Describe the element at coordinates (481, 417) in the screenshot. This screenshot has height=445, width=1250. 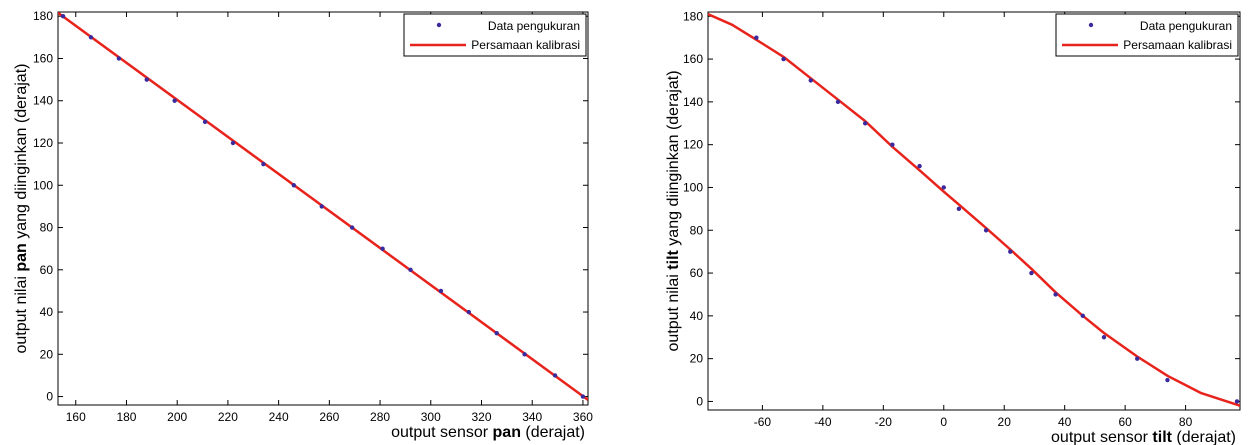
I see `x-tick-label: 320` at that location.